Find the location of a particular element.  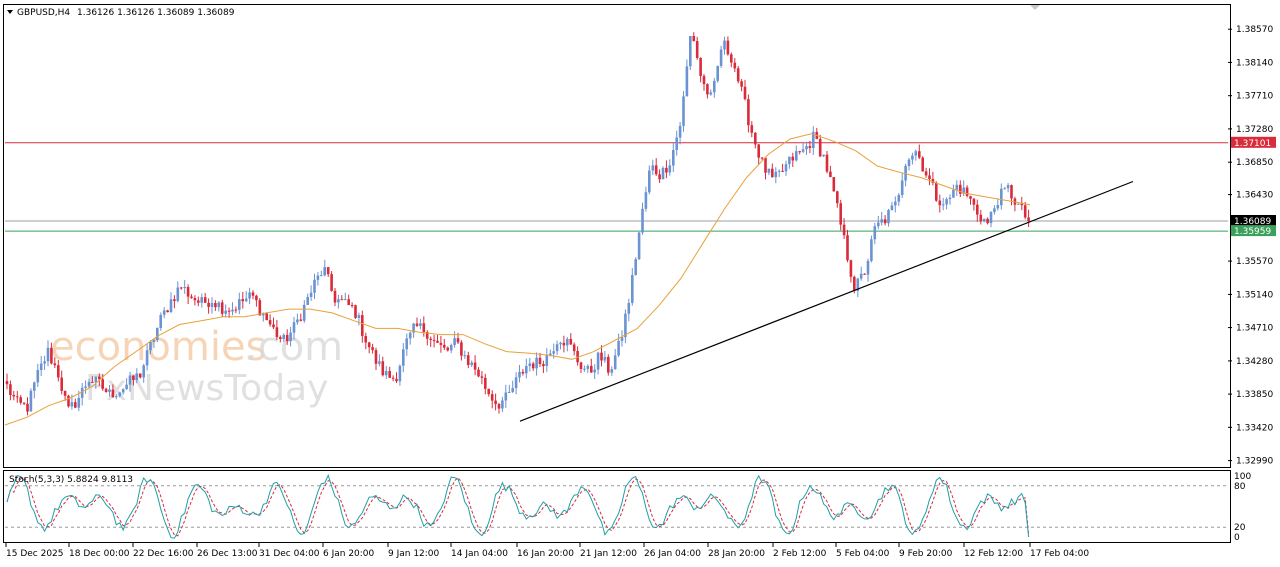

time-tick-label: 17 Feb 04:00 is located at coordinates (1059, 554).